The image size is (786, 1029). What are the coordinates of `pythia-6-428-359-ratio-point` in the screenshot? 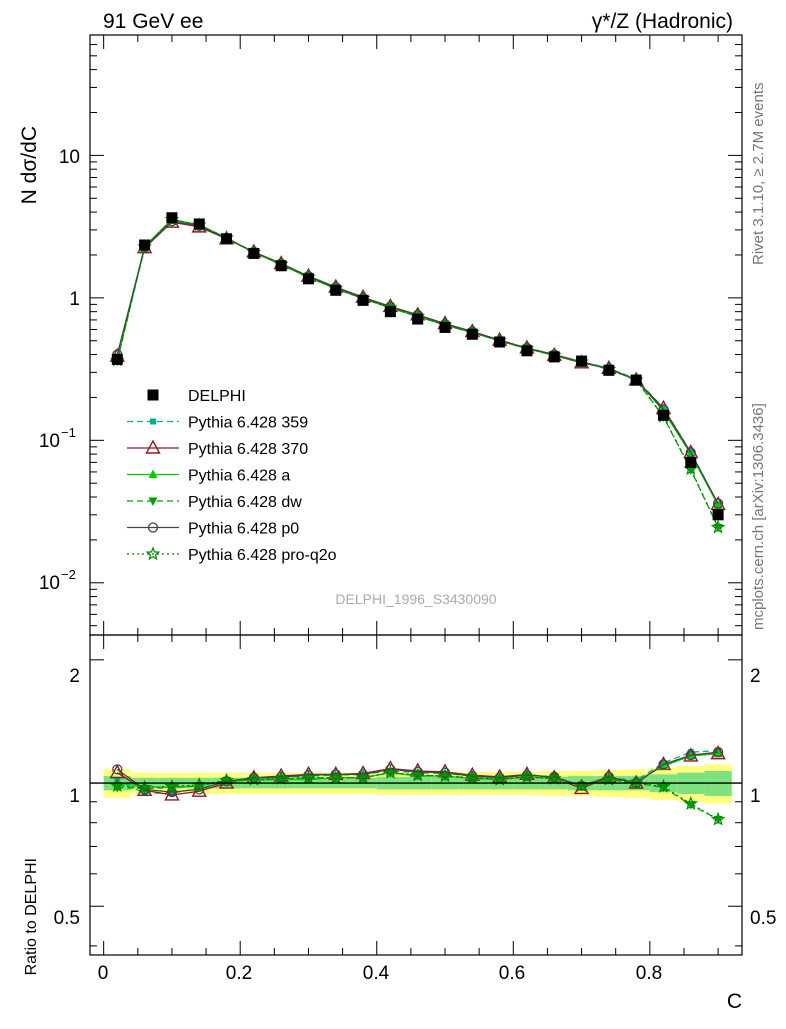 It's located at (171, 793).